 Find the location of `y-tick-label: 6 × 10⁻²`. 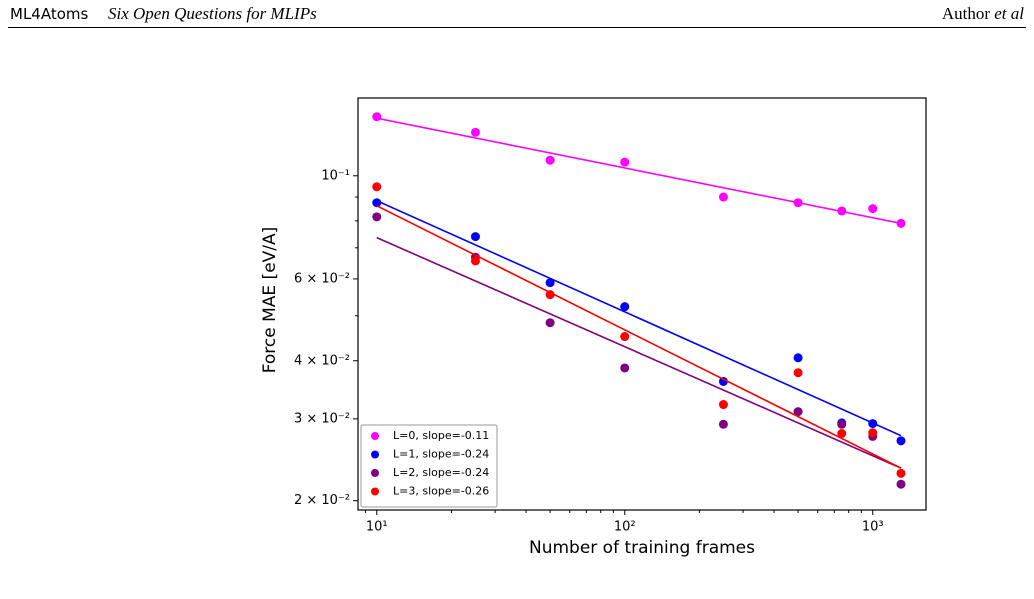

y-tick-label: 6 × 10⁻² is located at coordinates (322, 278).